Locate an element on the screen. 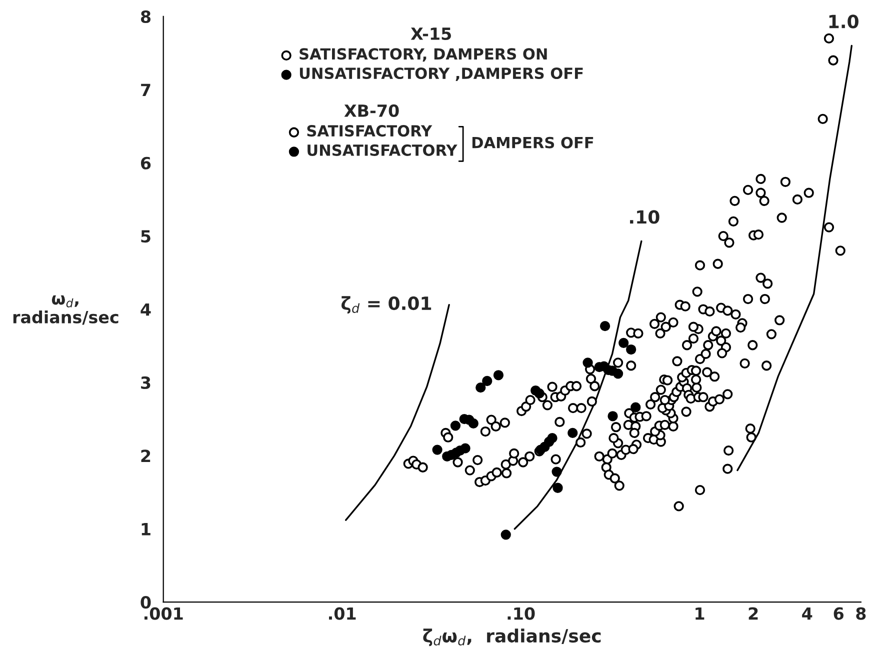 This screenshot has height=658, width=883. x-tick-label: .01 is located at coordinates (342, 613).